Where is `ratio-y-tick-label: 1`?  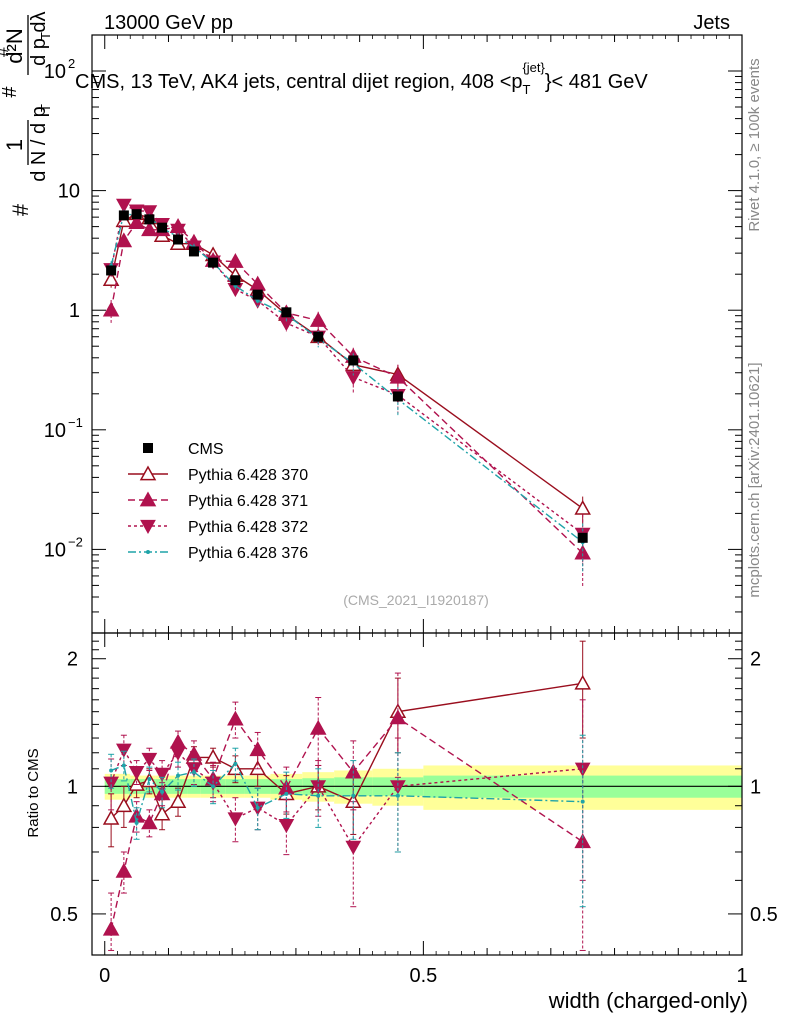
ratio-y-tick-label: 1 is located at coordinates (72, 787).